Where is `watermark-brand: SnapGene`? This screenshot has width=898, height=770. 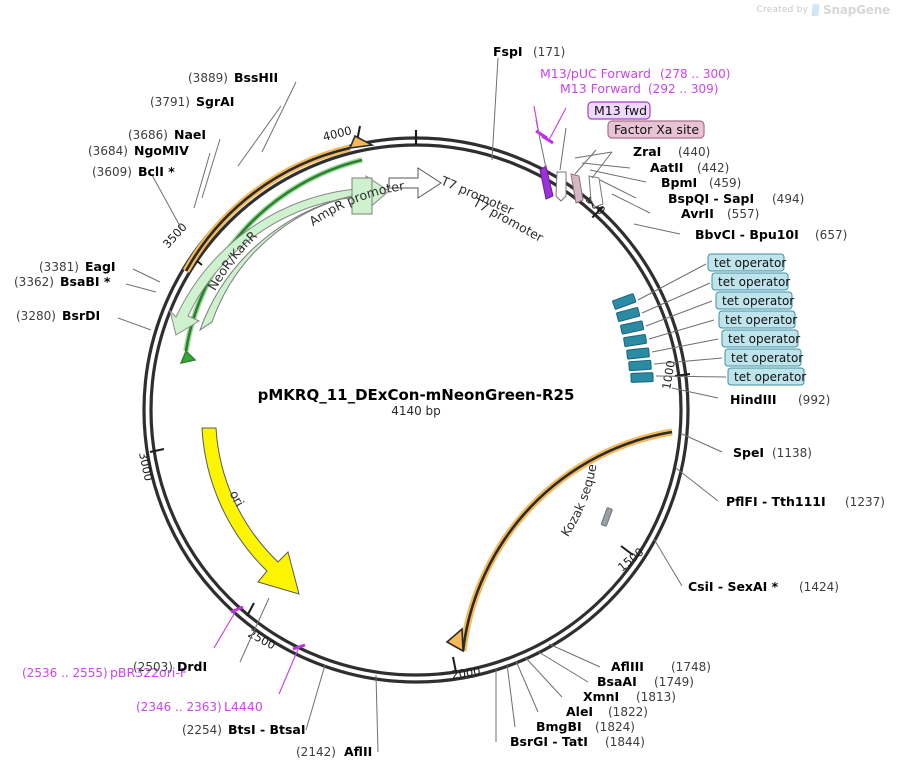 watermark-brand: SnapGene is located at coordinates (856, 10).